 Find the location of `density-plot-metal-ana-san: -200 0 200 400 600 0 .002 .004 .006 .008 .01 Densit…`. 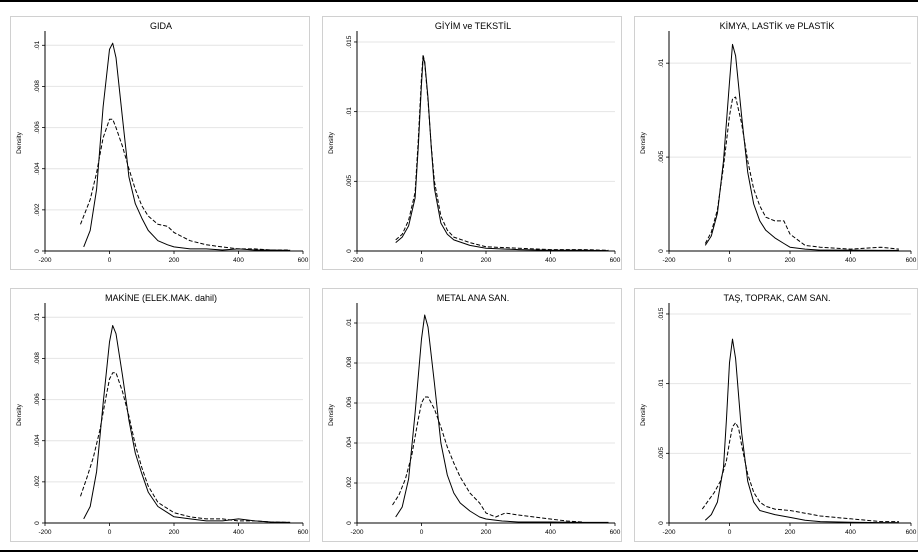

density-plot-metal-ana-san: -200 0 200 400 600 0 .002 .004 .006 .008 .01 Densit… is located at coordinates (474, 419).